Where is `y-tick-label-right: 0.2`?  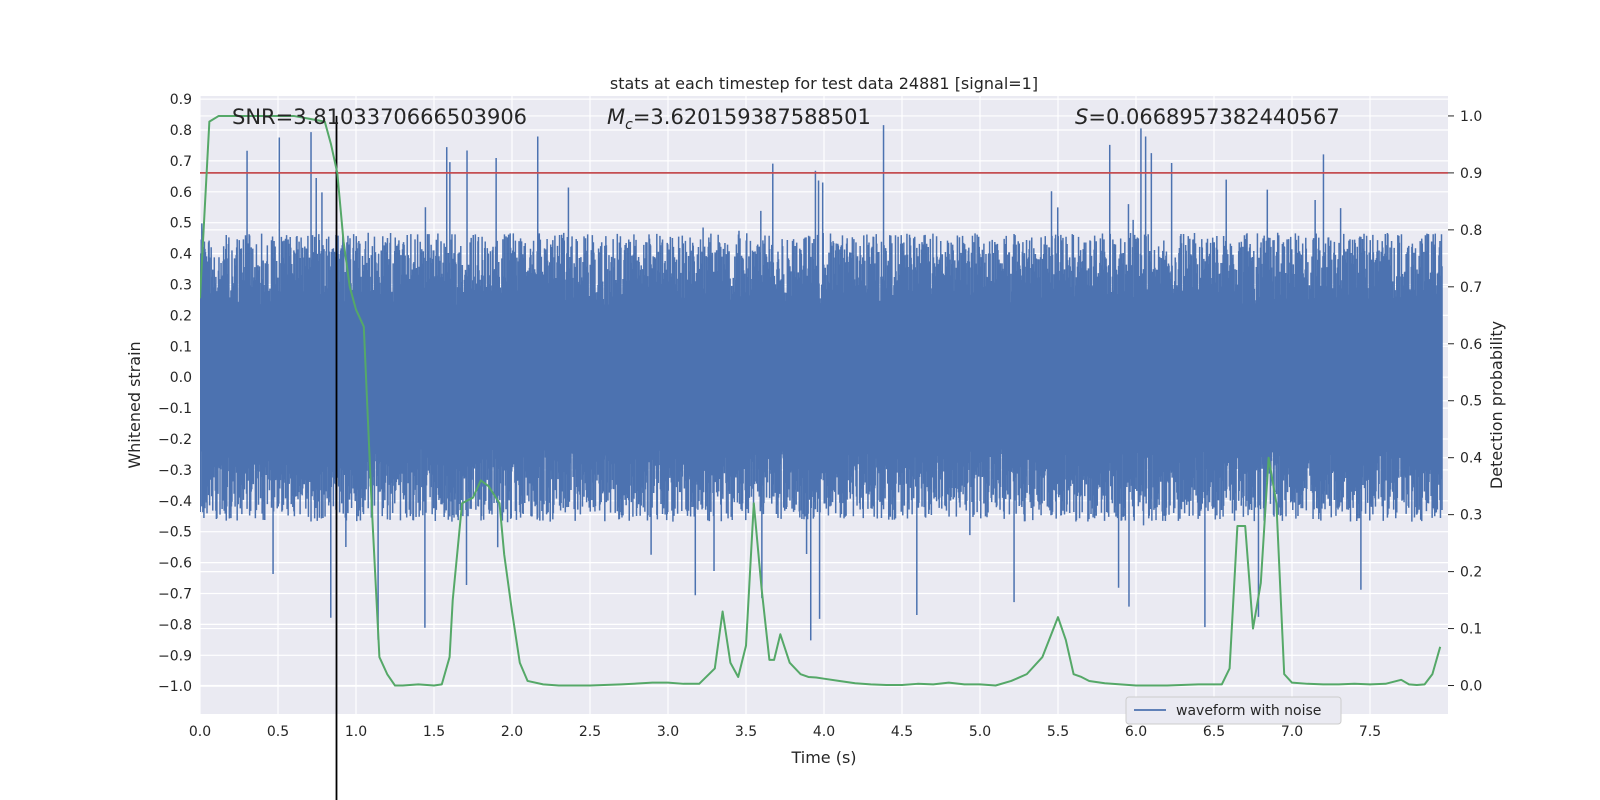 y-tick-label-right: 0.2 is located at coordinates (1471, 573).